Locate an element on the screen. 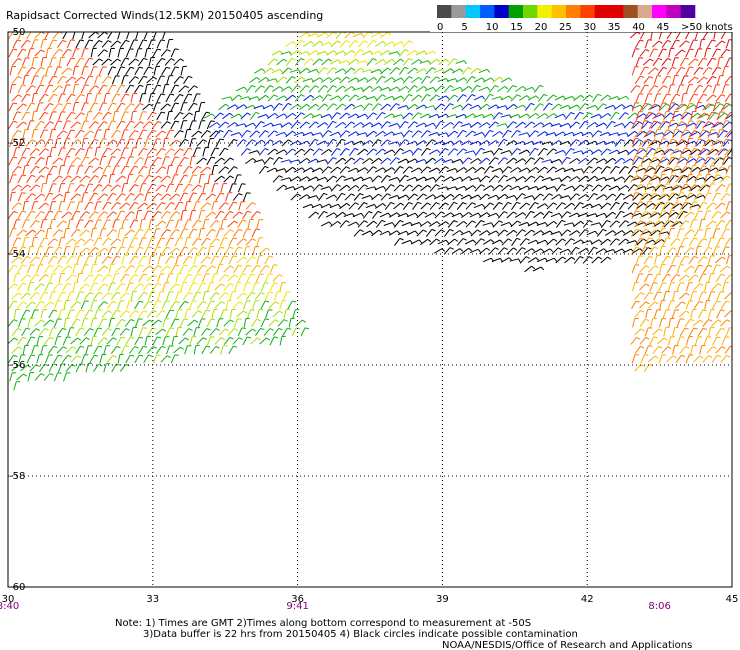  color-bar-label: 0 is located at coordinates (440, 27).